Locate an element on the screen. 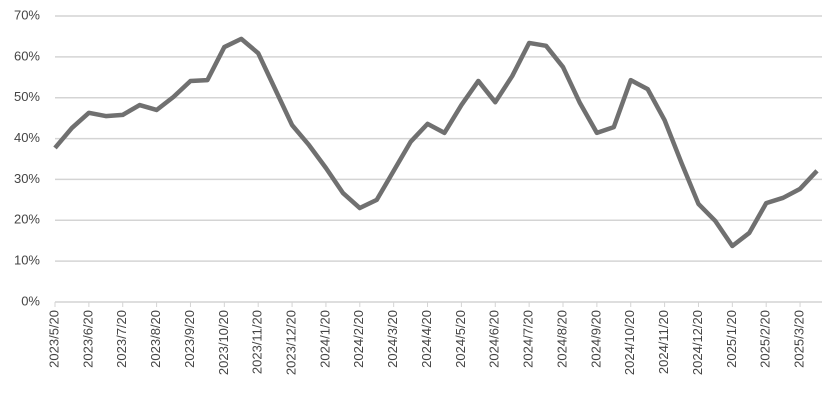  x-tick-label: 2023/10/20 is located at coordinates (223, 342).